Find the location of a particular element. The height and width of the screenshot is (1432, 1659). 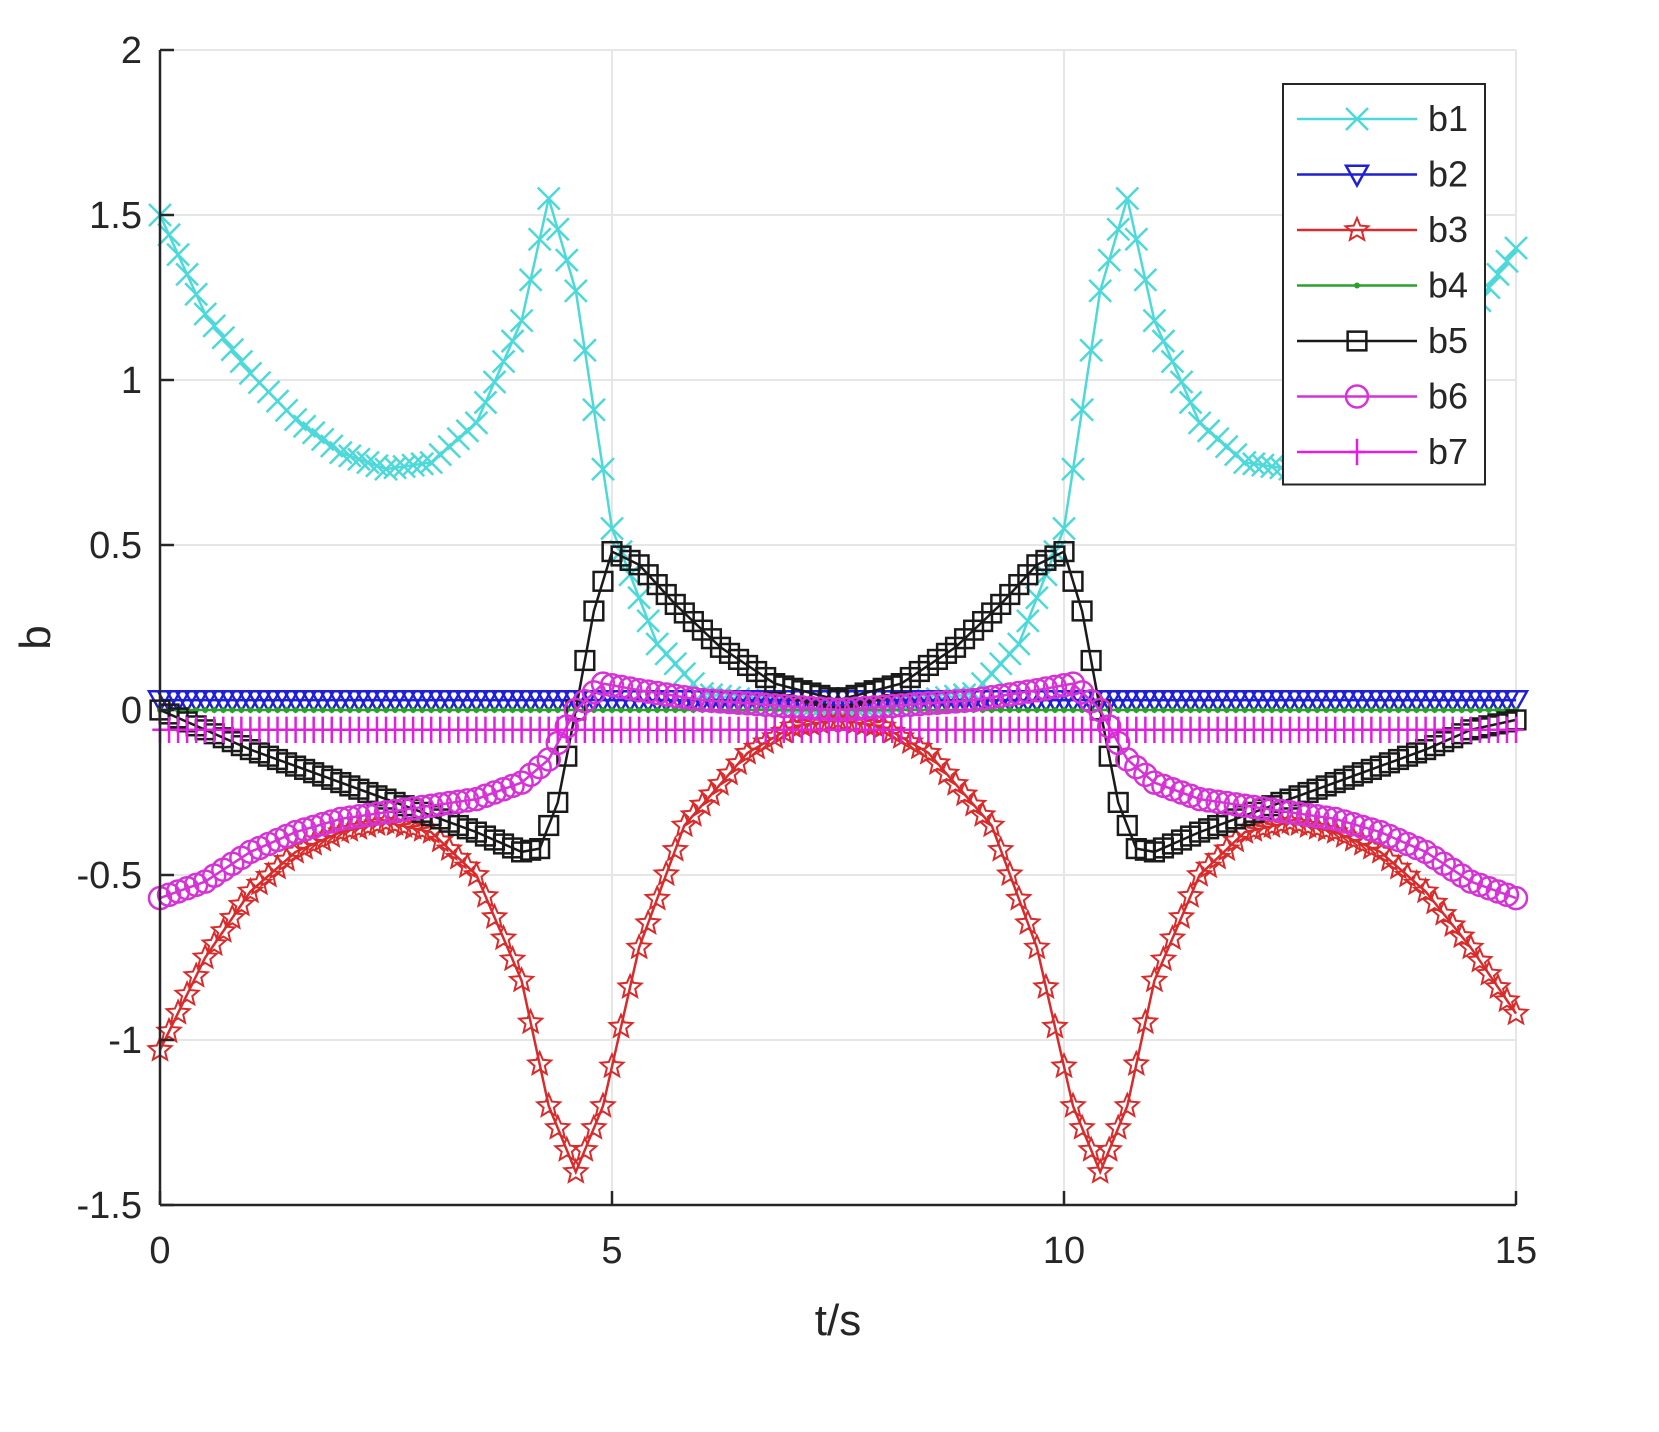

y-axis-label: b is located at coordinates (35, 637).